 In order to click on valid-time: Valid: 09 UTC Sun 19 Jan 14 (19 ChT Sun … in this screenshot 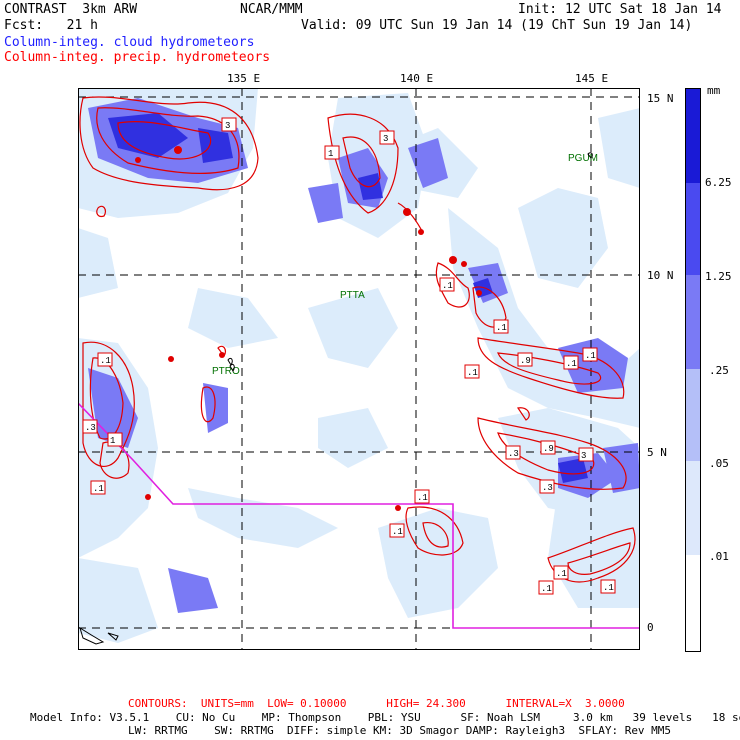, I will do `click(497, 25)`.